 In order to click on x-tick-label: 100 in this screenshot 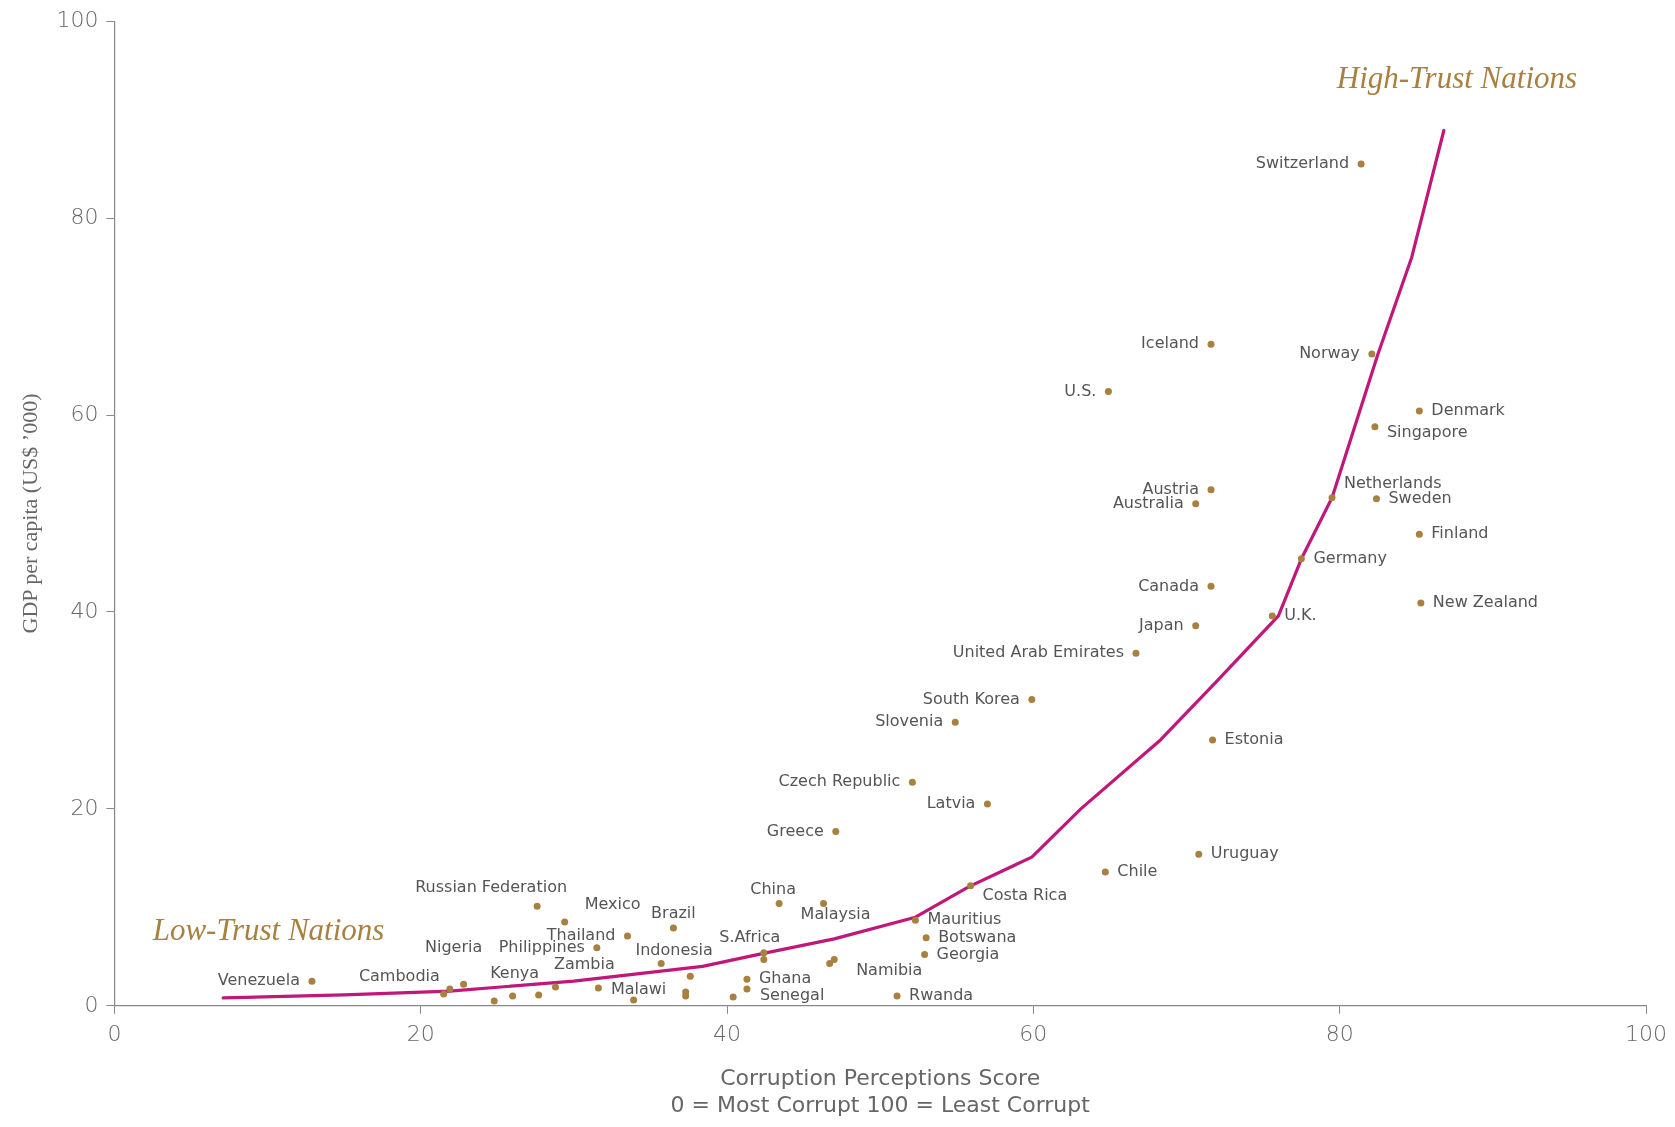, I will do `click(1646, 1033)`.